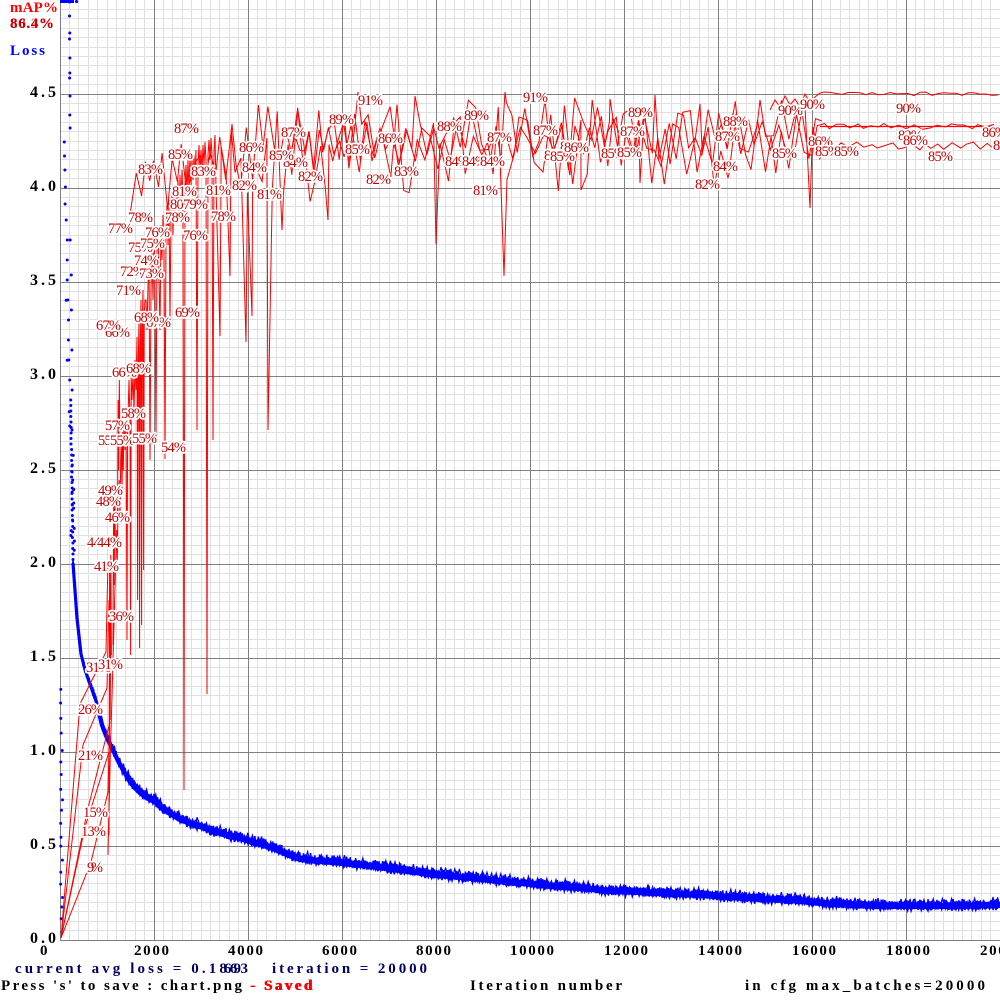 The image size is (1000, 1000). I want to click on svg-text: 16000, so click(814, 951).